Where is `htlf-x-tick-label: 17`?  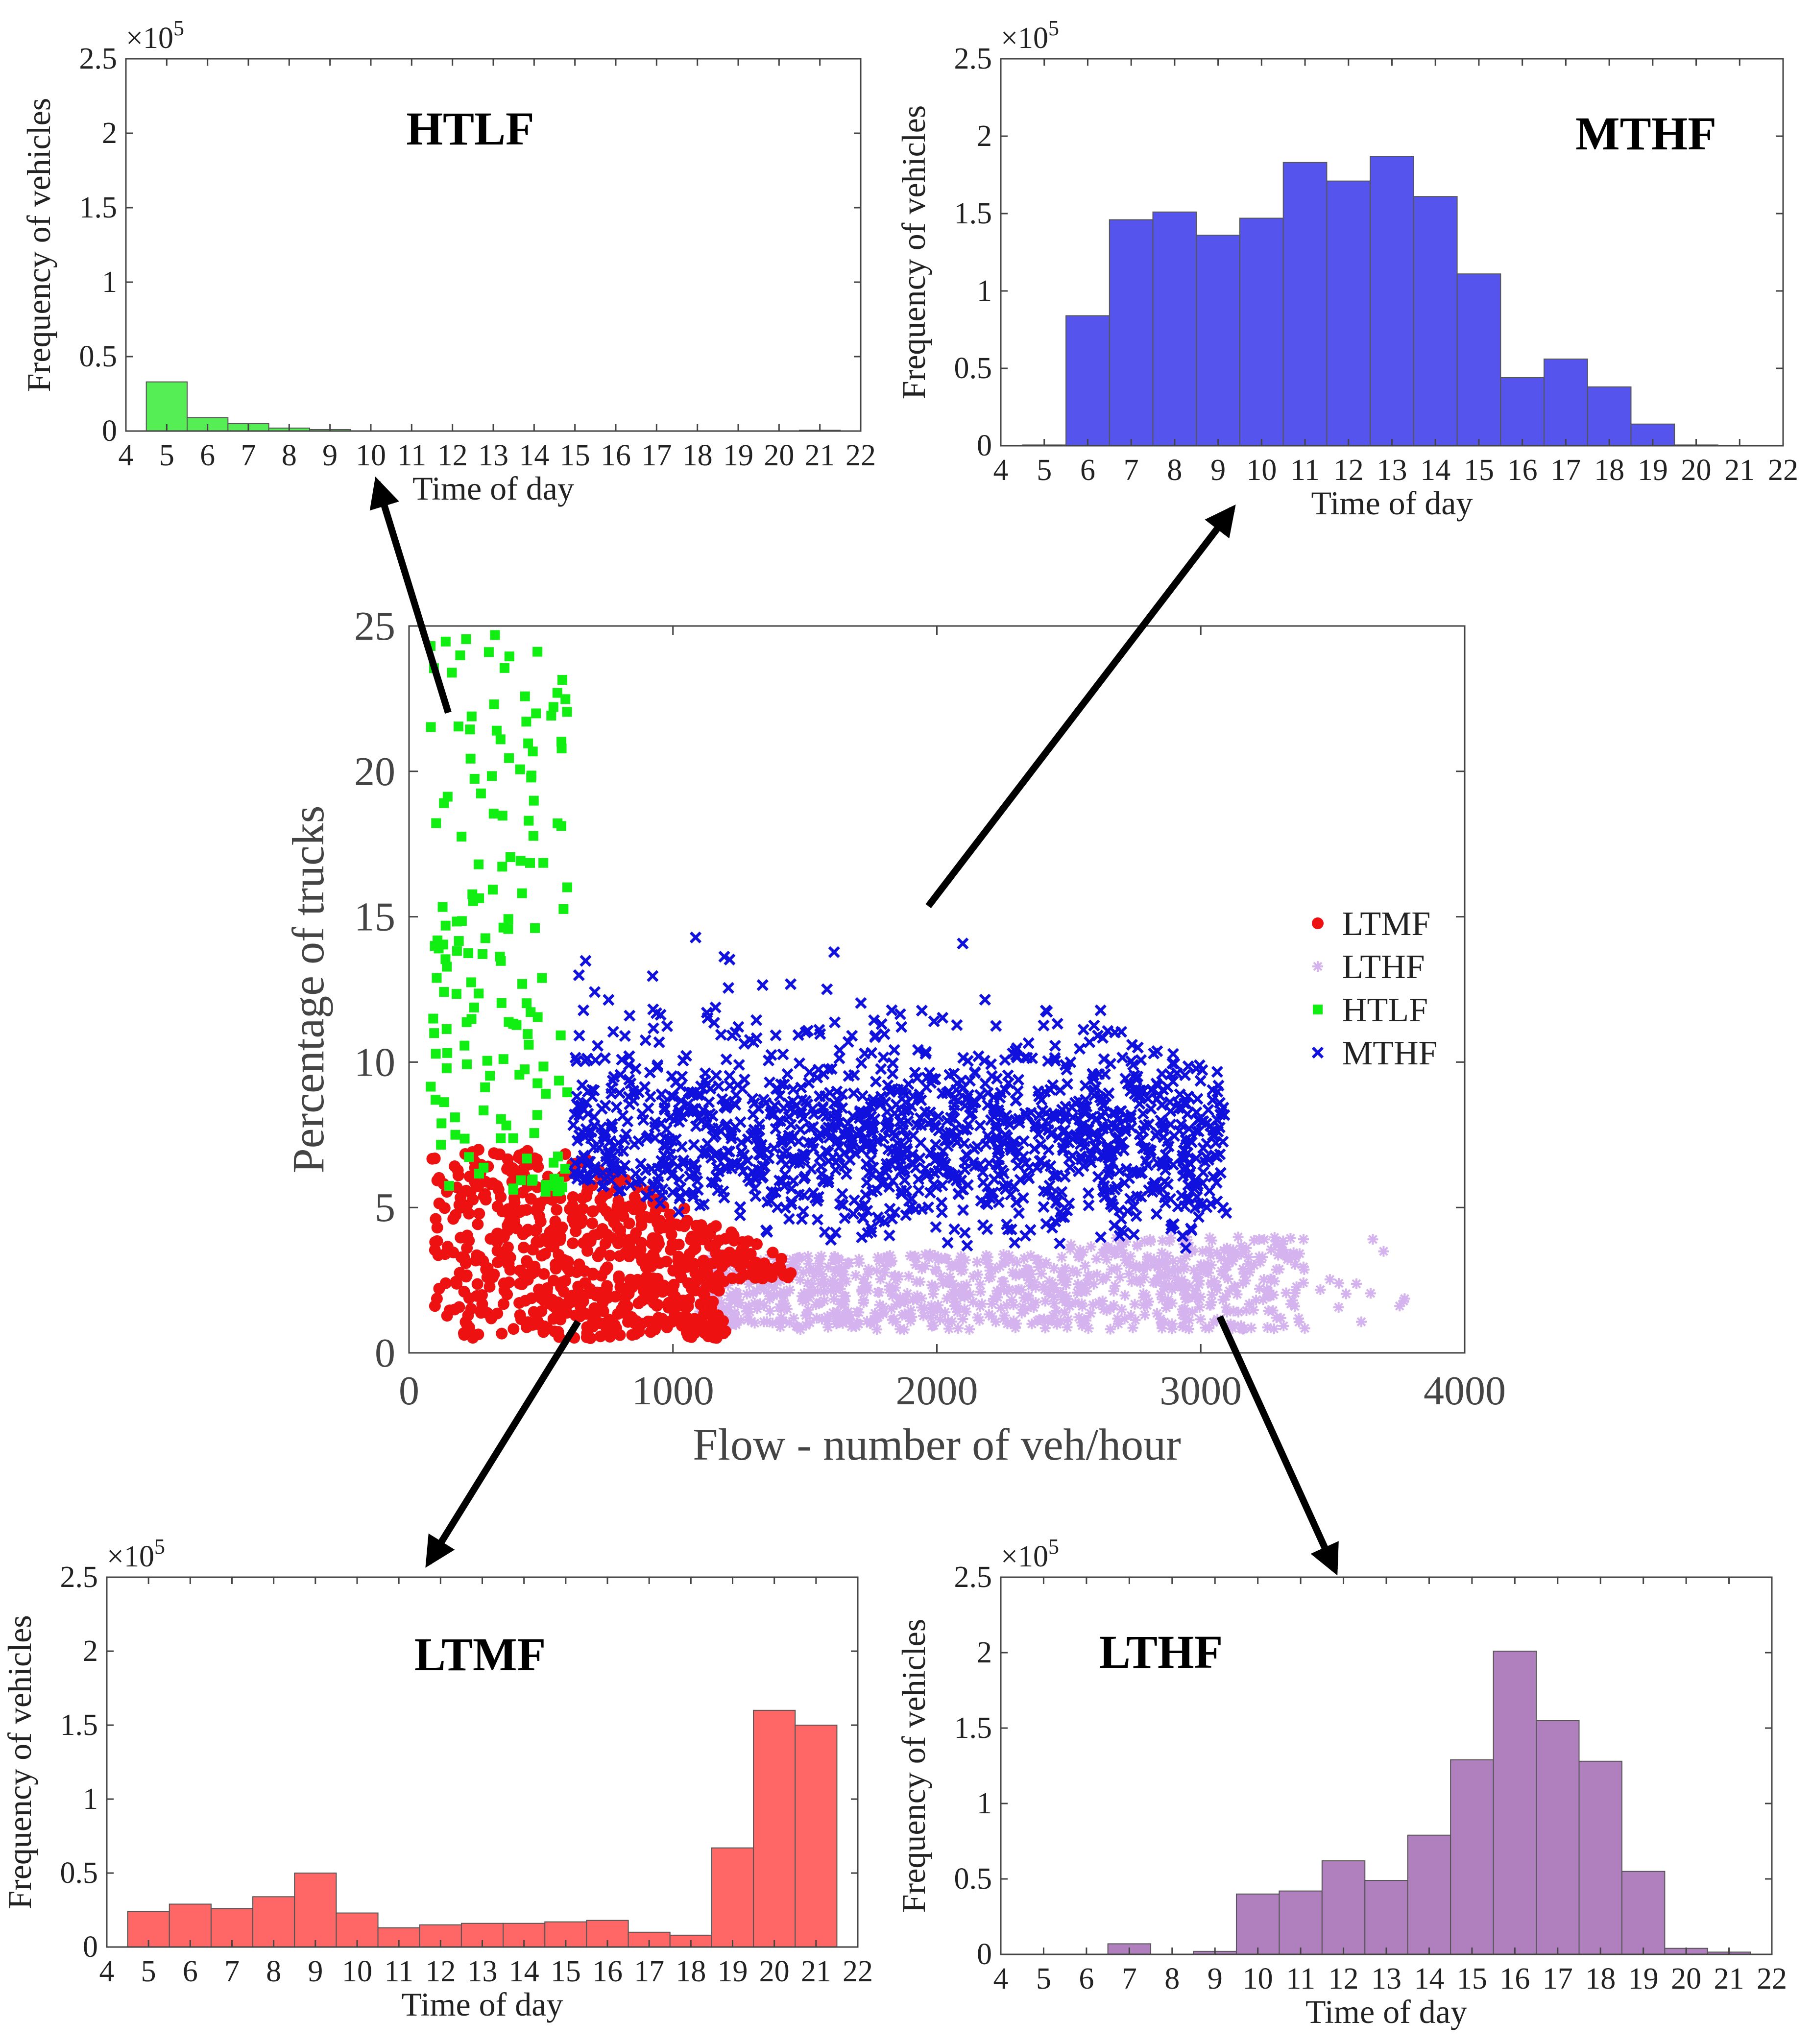 htlf-x-tick-label: 17 is located at coordinates (656, 456).